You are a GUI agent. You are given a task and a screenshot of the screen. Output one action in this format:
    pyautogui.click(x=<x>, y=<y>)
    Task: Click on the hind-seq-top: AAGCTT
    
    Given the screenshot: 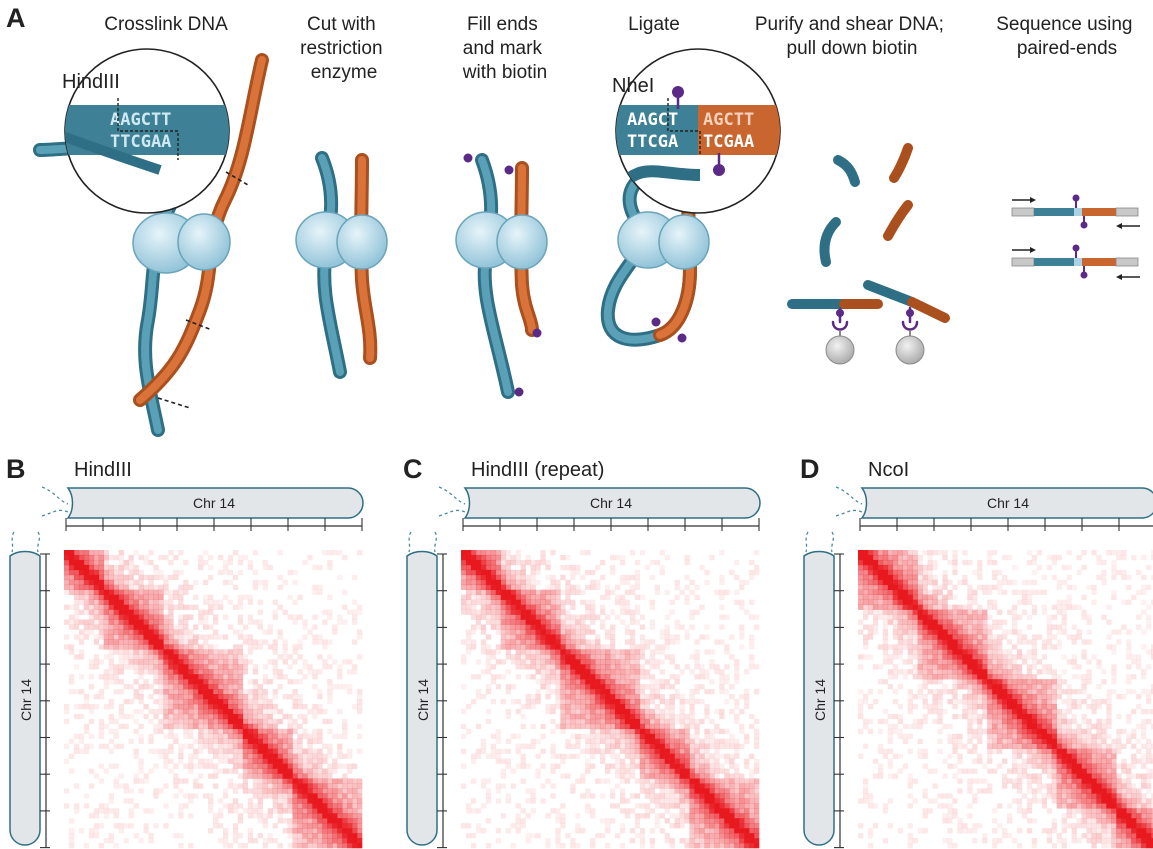 What is the action you would take?
    pyautogui.click(x=140, y=120)
    